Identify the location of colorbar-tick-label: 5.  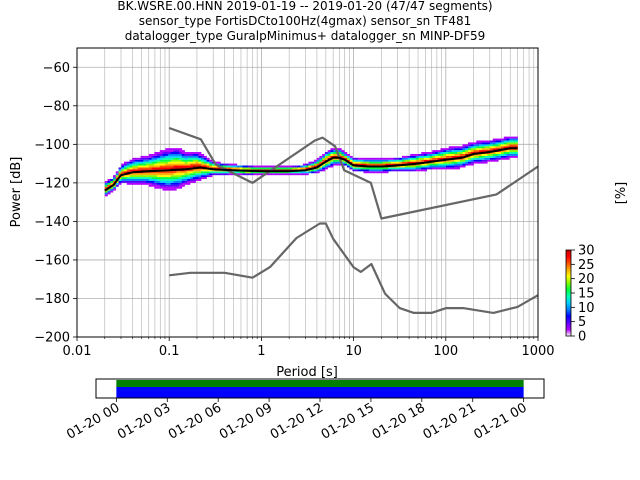
(582, 322).